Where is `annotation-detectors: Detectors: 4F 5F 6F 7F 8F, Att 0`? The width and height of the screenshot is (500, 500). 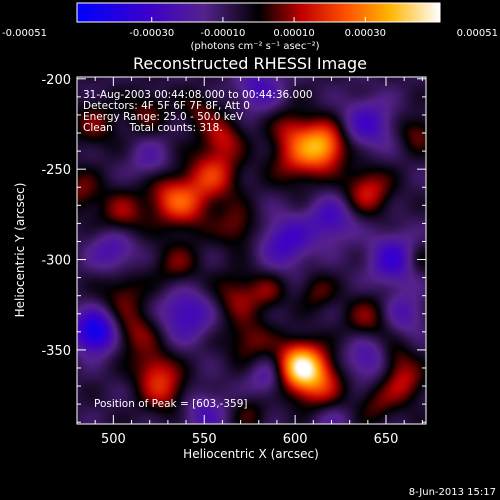
annotation-detectors: Detectors: 4F 5F 6F 7F 8F, Att 0 is located at coordinates (166, 106).